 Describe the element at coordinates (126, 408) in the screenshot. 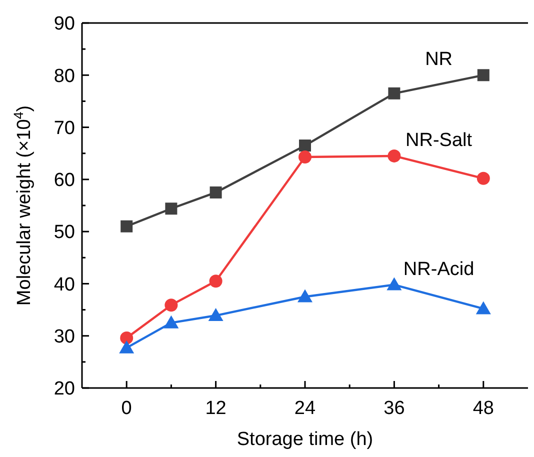

I see `x-tick-label: 0` at that location.